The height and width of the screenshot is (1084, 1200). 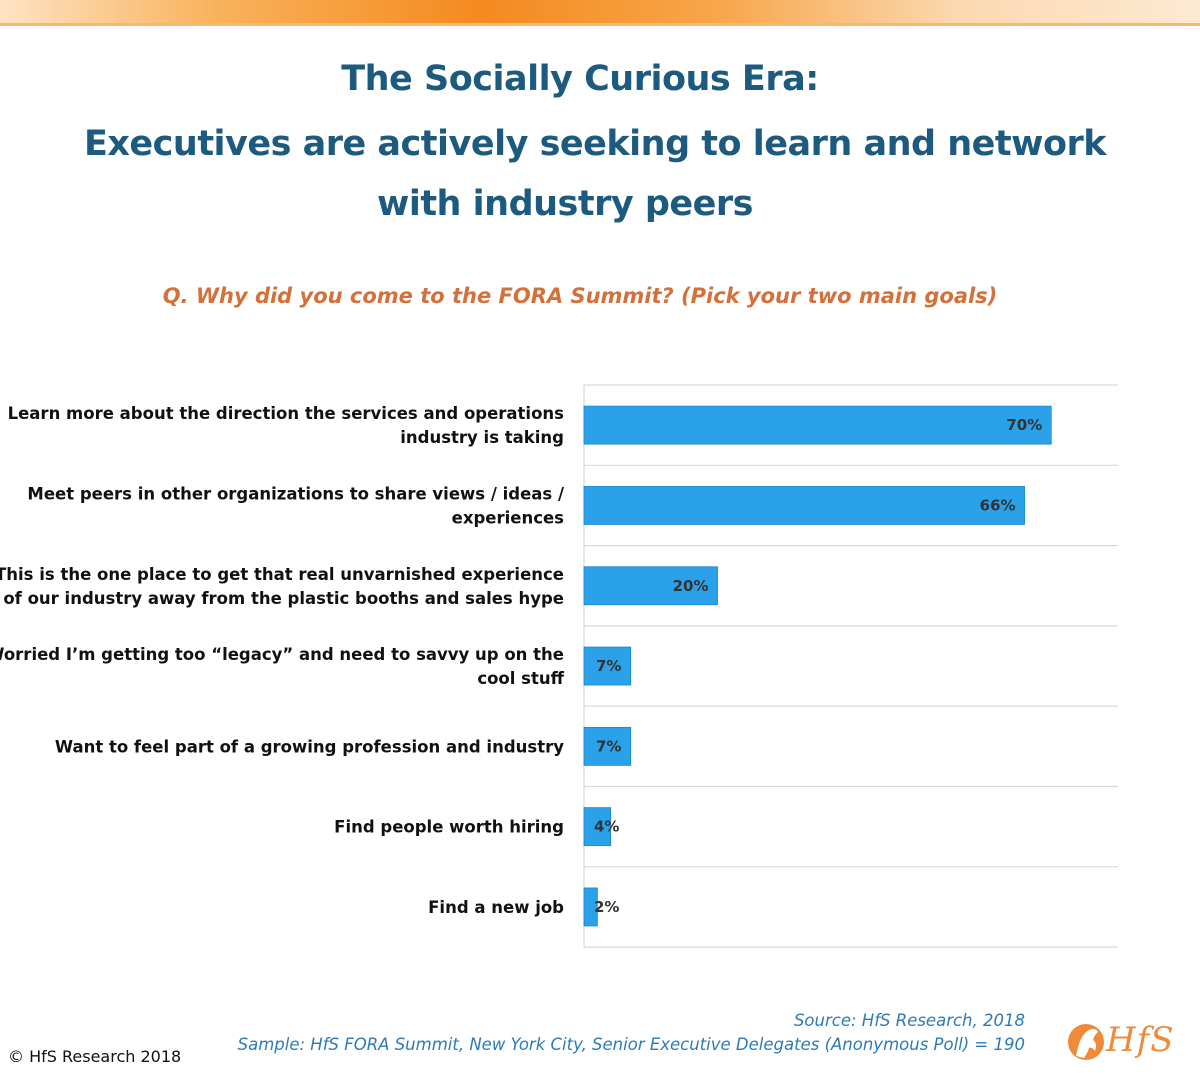 I want to click on category-label: Find a new job, so click(x=496, y=907).